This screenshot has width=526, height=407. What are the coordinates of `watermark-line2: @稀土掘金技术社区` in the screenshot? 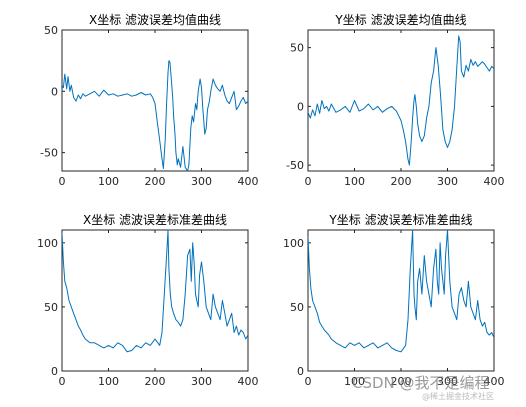 It's located at (458, 396).